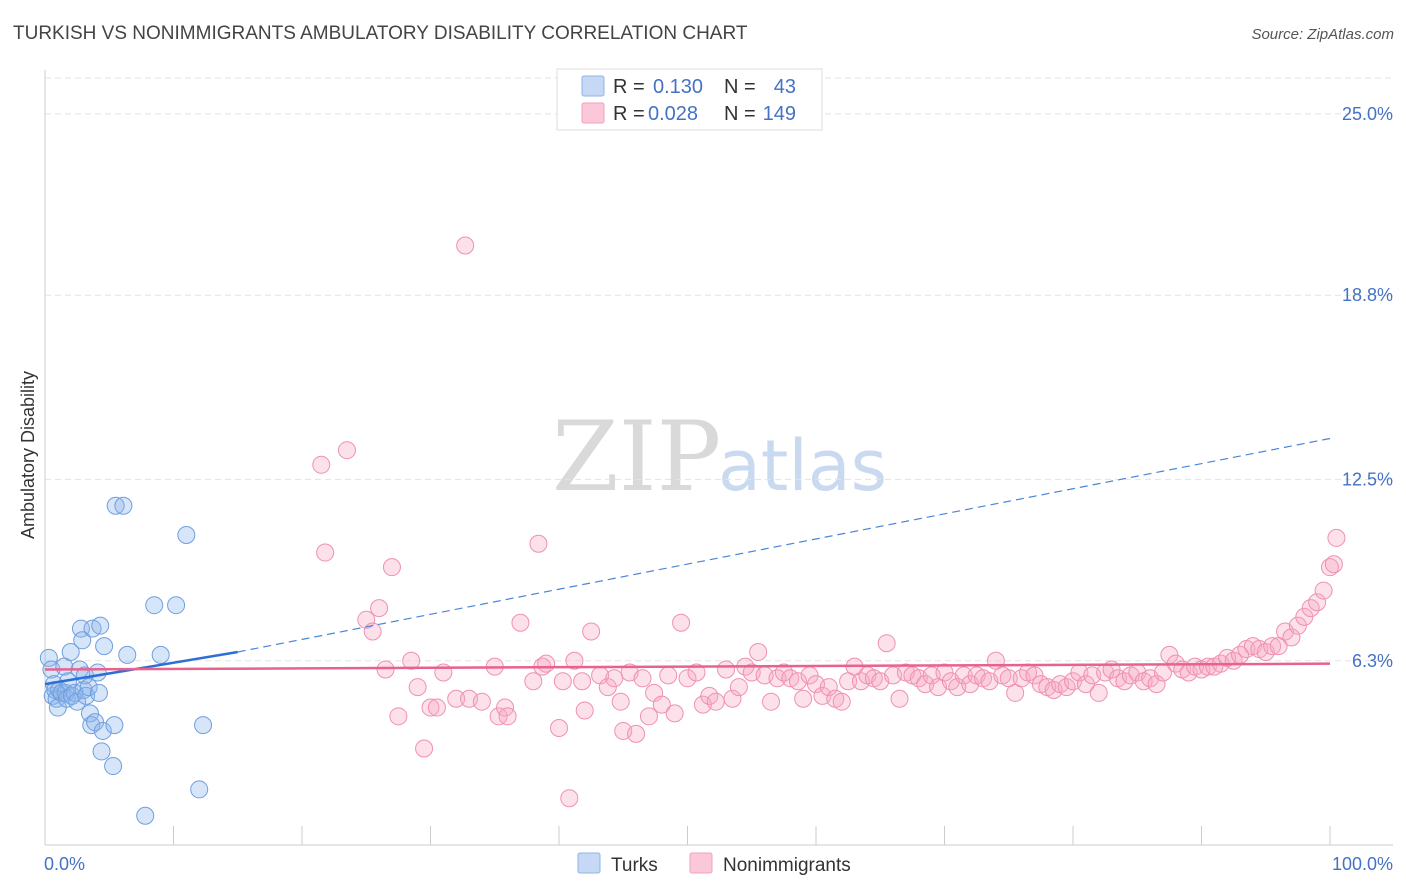  Describe the element at coordinates (28, 455) in the screenshot. I see `y-axis-label: Ambulatory Disability` at that location.